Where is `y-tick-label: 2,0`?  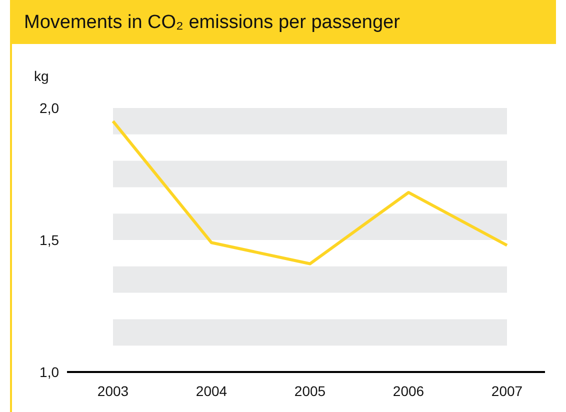 y-tick-label: 2,0 is located at coordinates (50, 108).